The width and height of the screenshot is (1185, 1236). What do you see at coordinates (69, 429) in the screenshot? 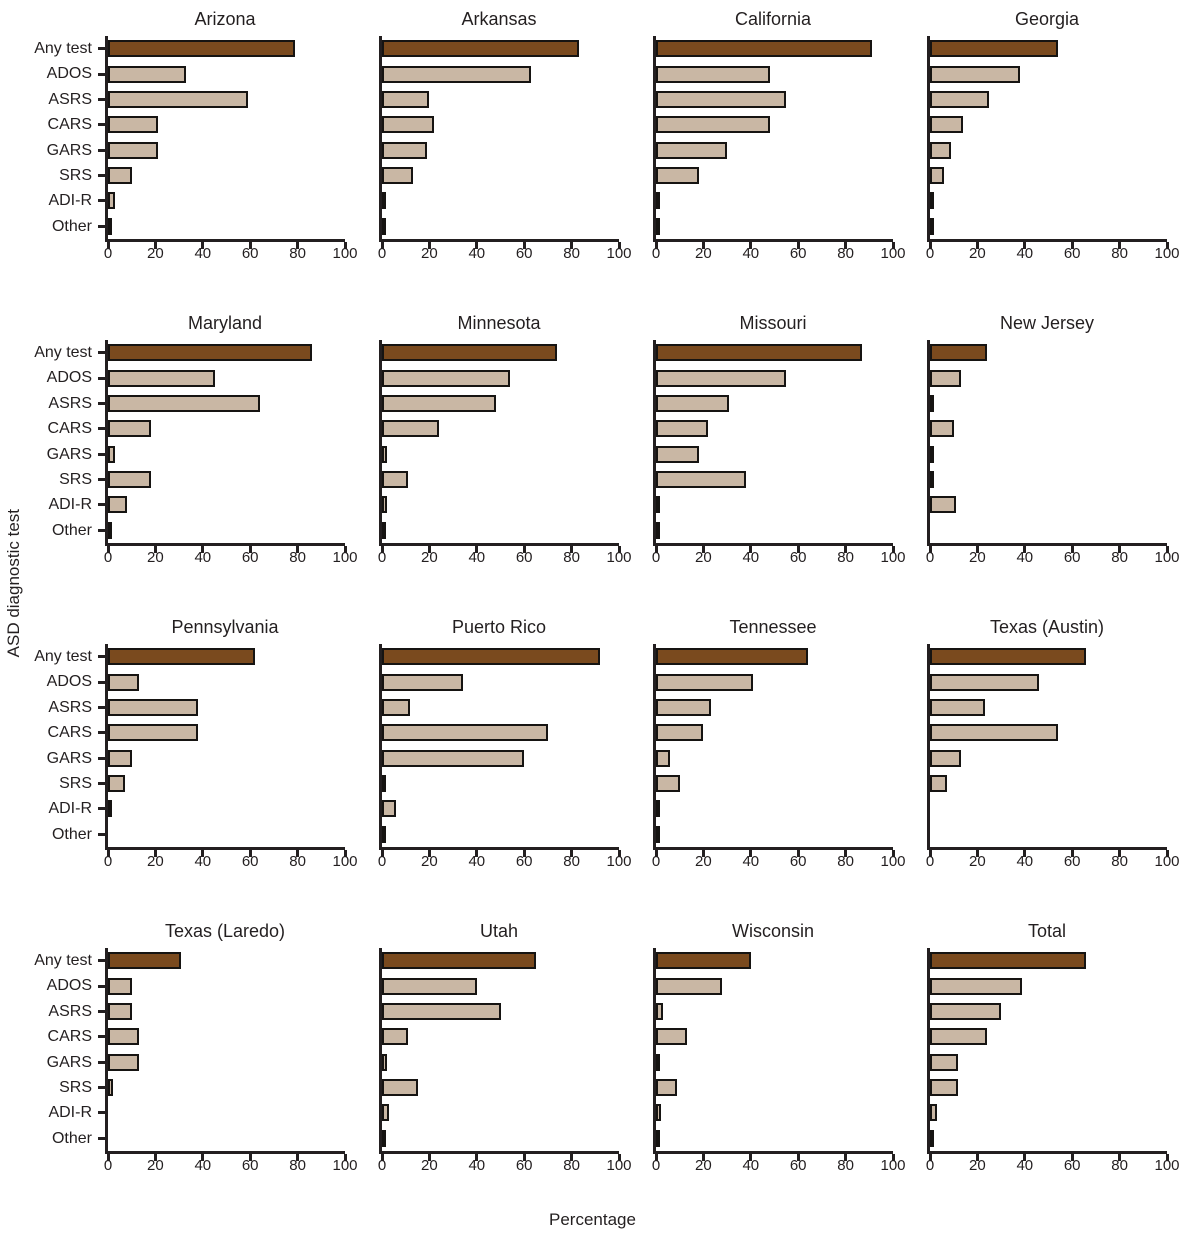
I see `category-label-cars: CARS` at bounding box center [69, 429].